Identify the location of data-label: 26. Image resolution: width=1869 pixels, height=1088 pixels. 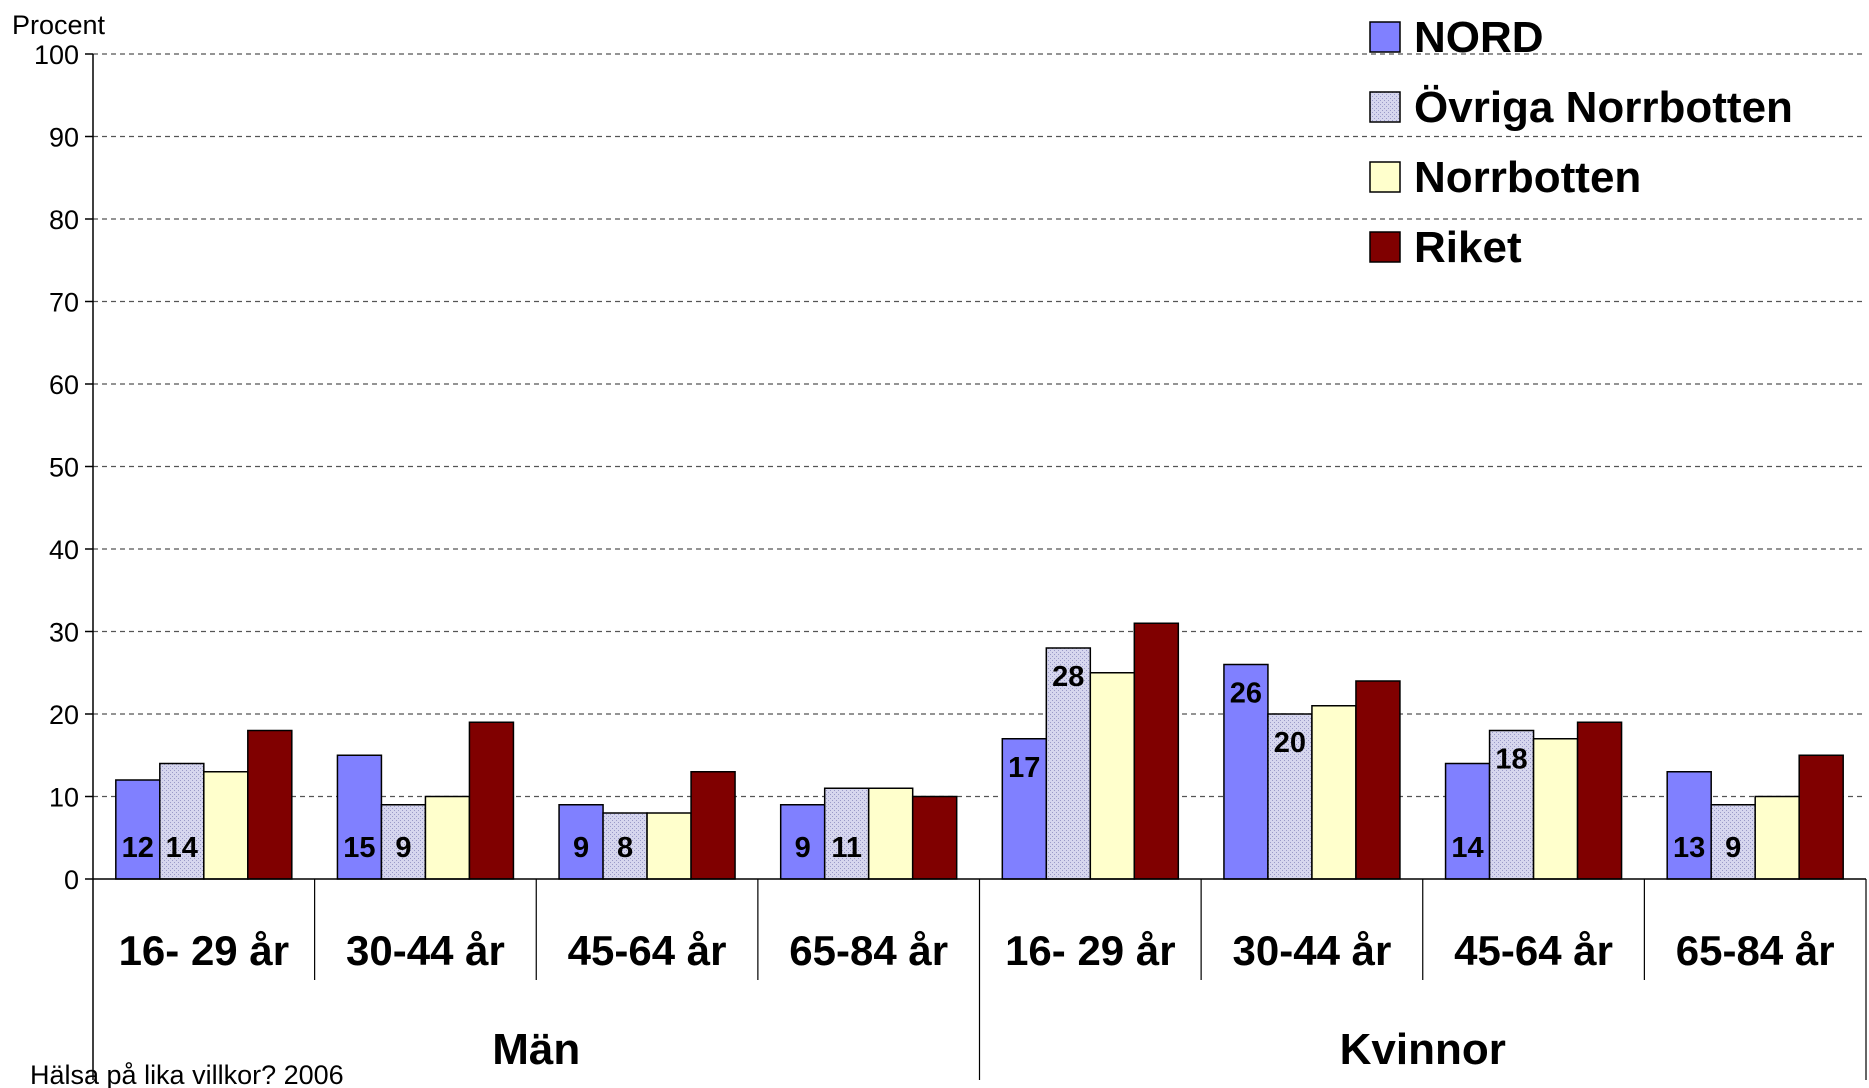
(1246, 694).